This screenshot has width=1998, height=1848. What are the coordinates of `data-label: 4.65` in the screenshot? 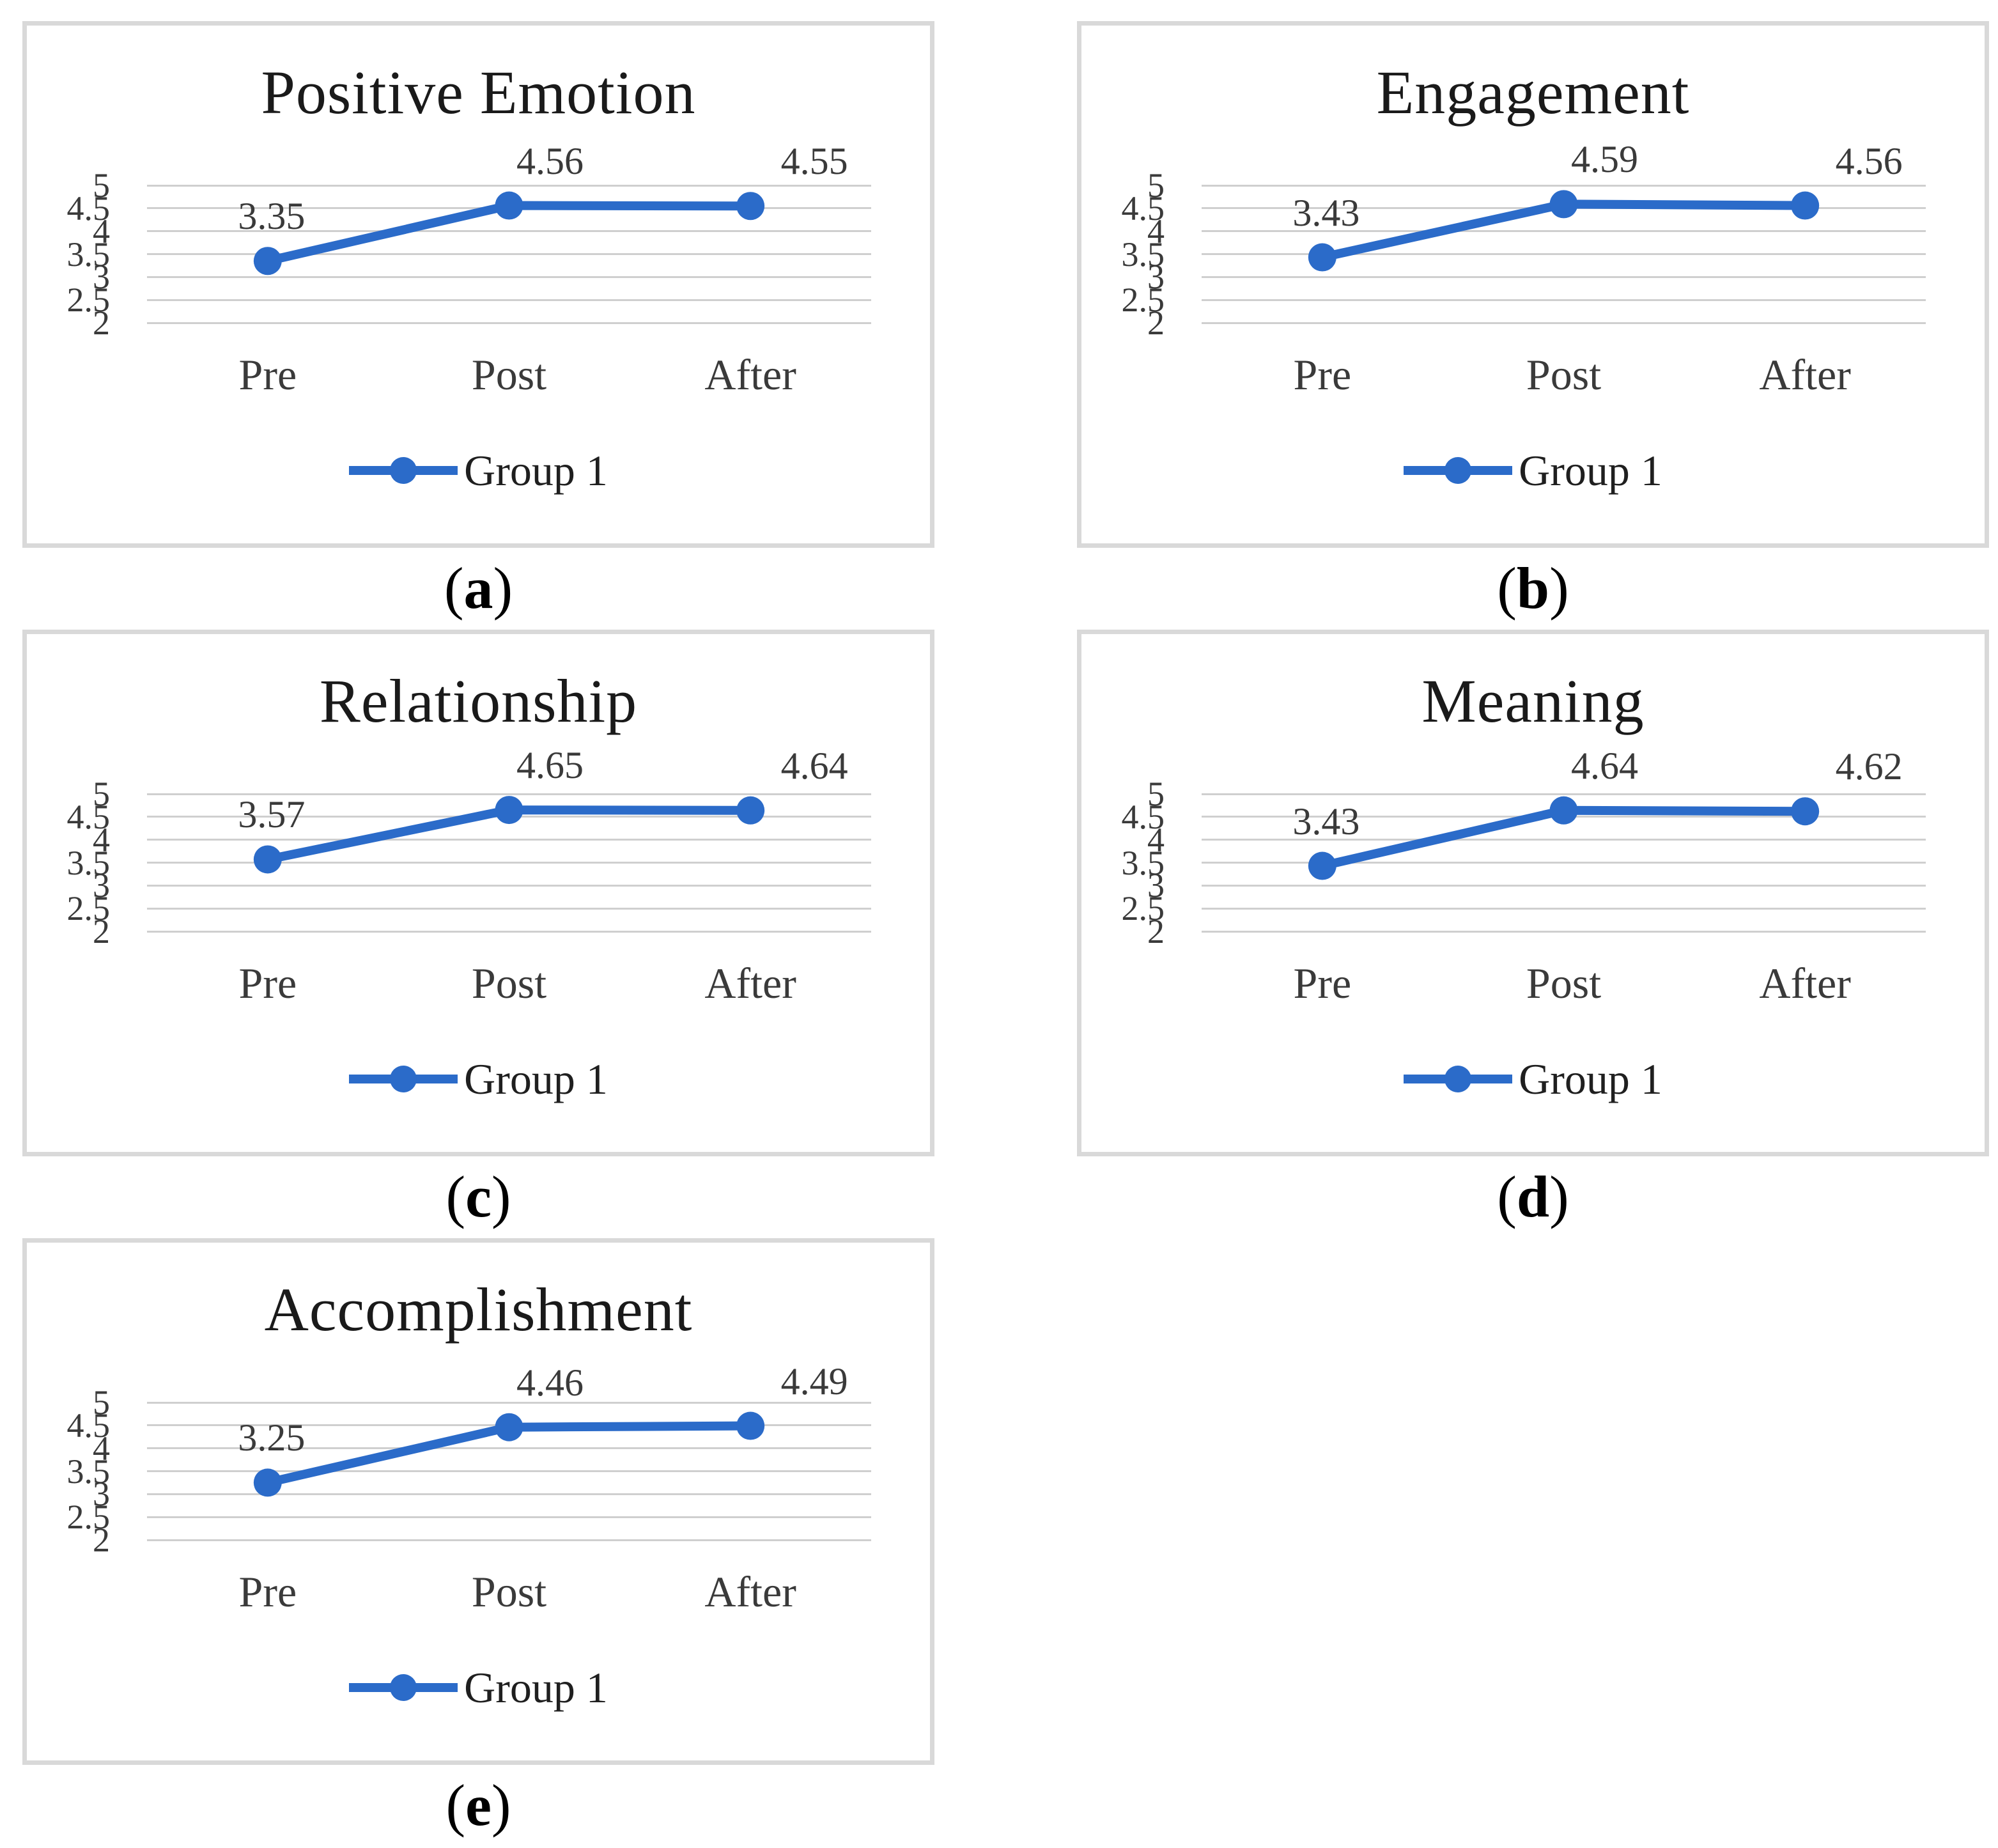 It's located at (550, 766).